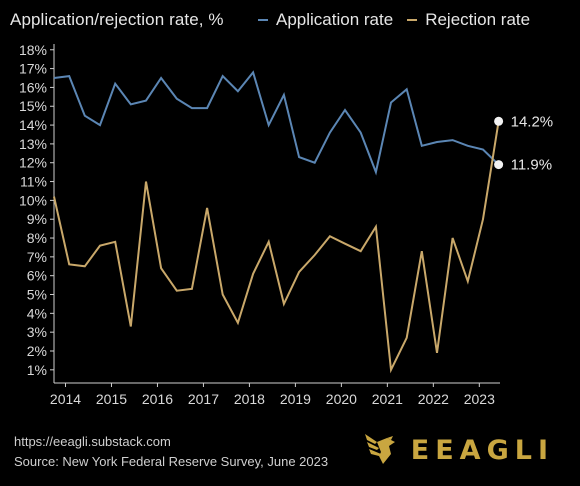 The width and height of the screenshot is (580, 486). Describe the element at coordinates (33, 106) in the screenshot. I see `y-tick-label: 15%` at that location.